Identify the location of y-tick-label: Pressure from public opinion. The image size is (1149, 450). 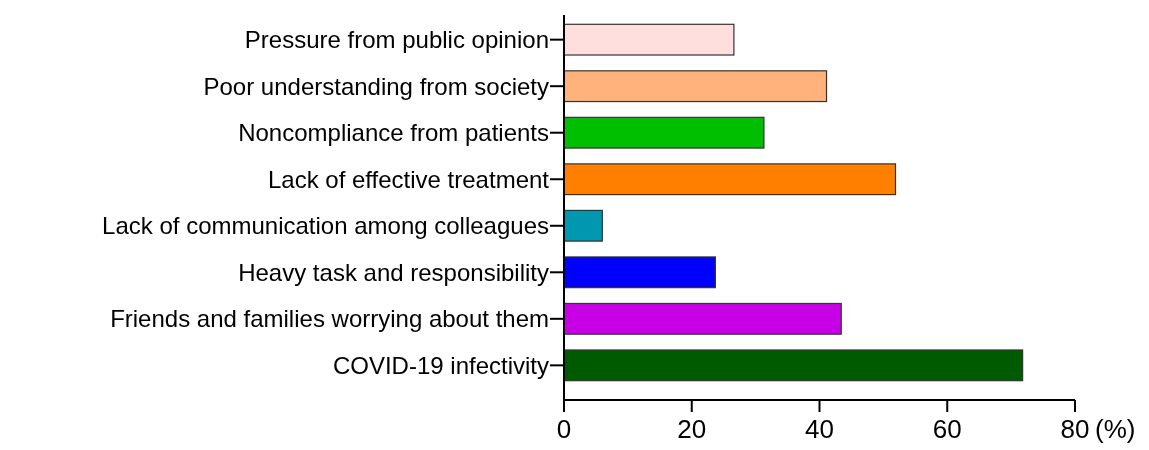
(396, 40).